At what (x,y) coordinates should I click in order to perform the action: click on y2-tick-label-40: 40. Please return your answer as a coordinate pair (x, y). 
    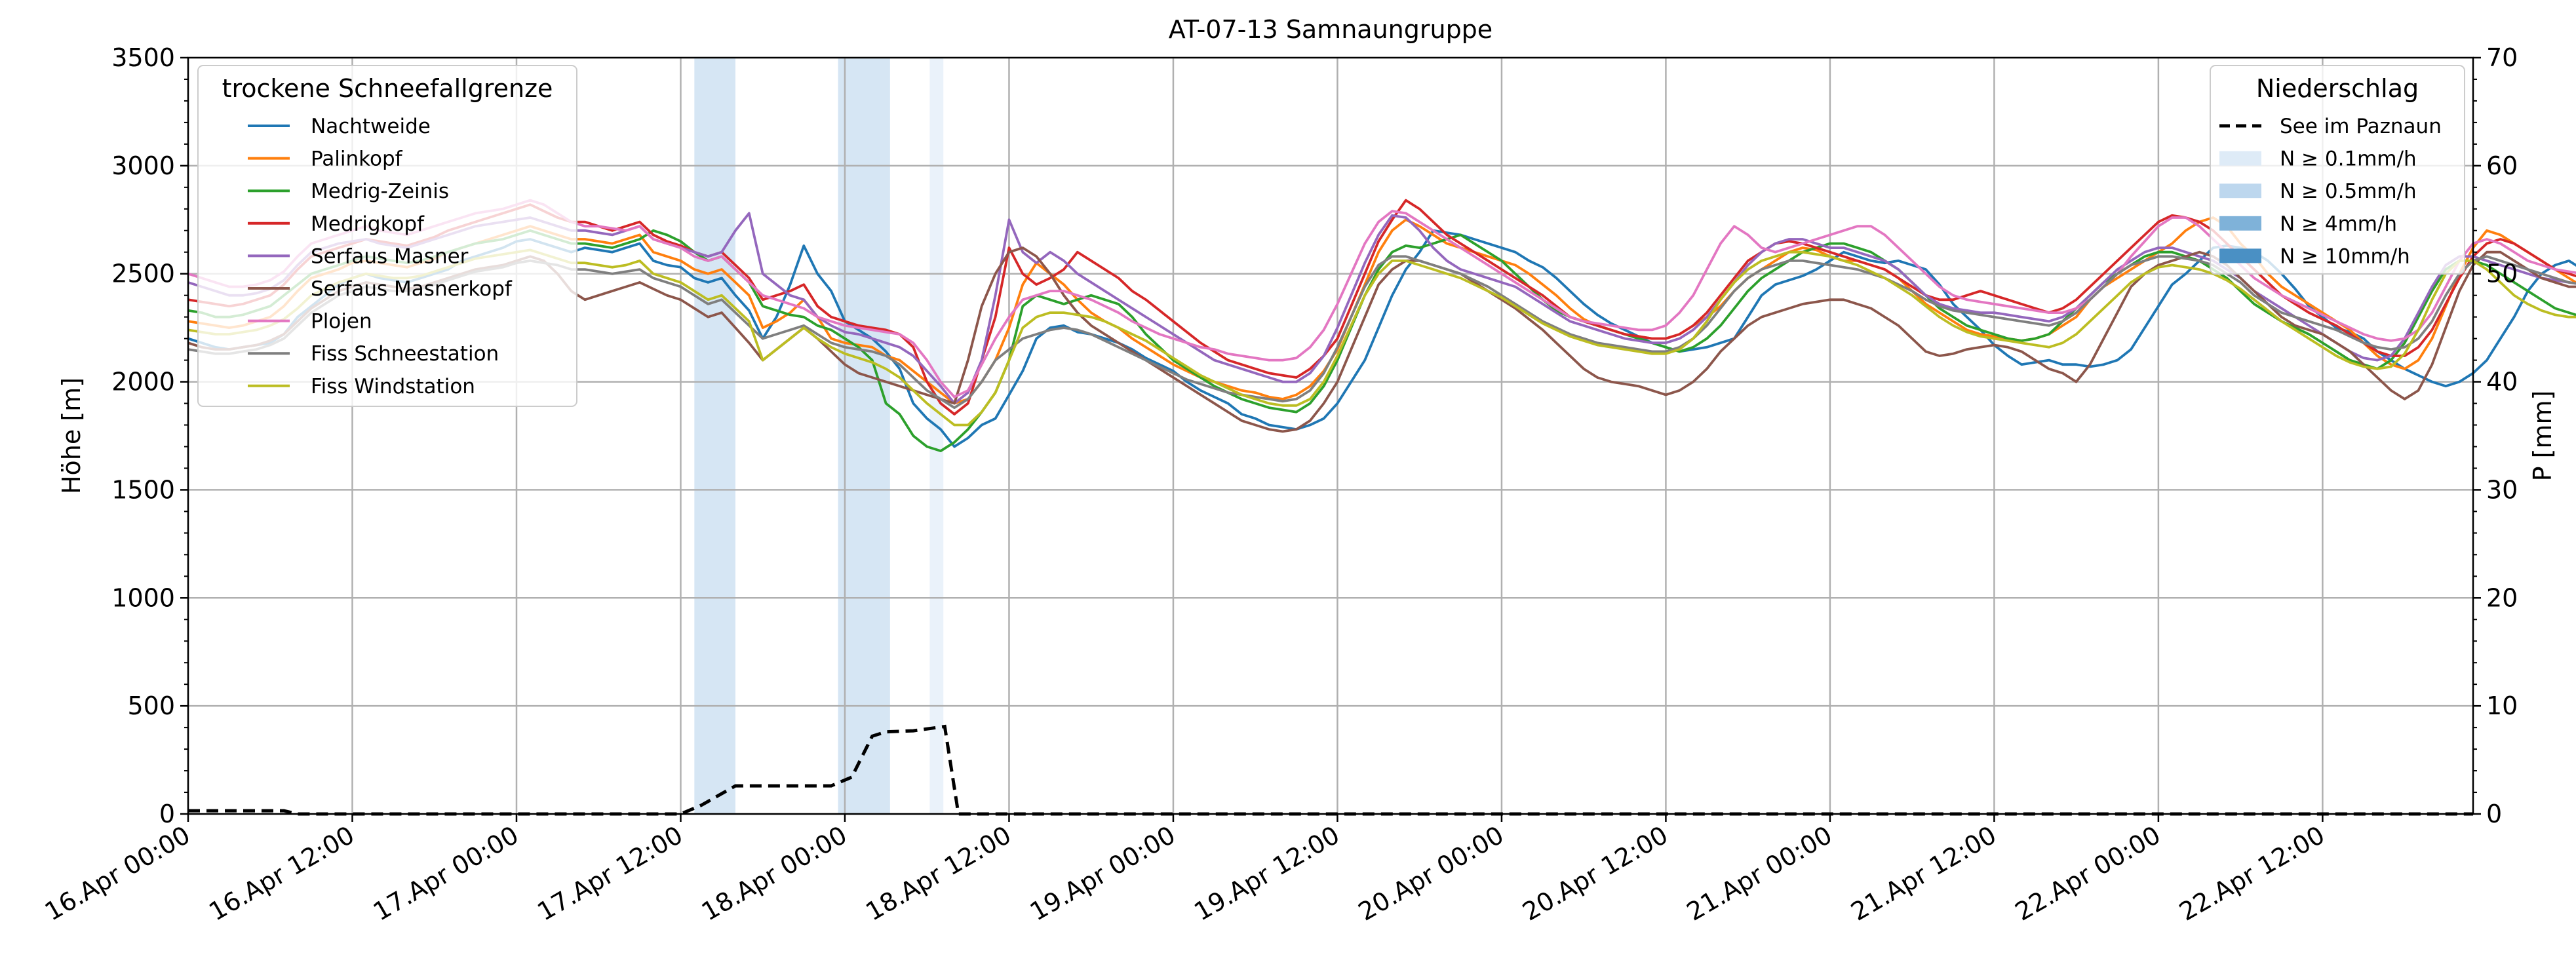
    Looking at the image, I should click on (2502, 382).